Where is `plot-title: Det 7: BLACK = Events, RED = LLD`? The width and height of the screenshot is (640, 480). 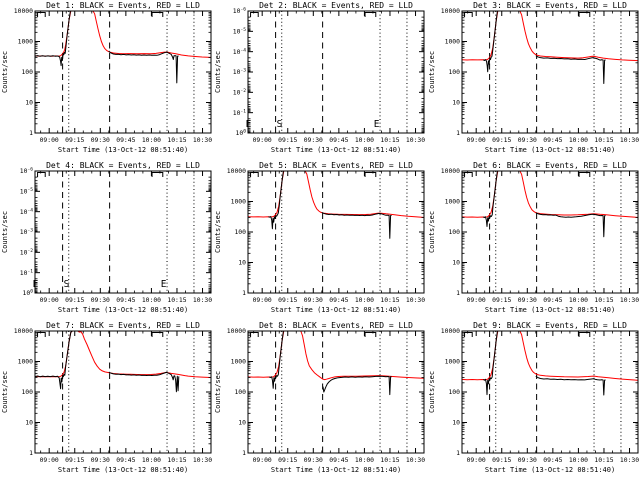 plot-title: Det 7: BLACK = Events, RED = LLD is located at coordinates (123, 325).